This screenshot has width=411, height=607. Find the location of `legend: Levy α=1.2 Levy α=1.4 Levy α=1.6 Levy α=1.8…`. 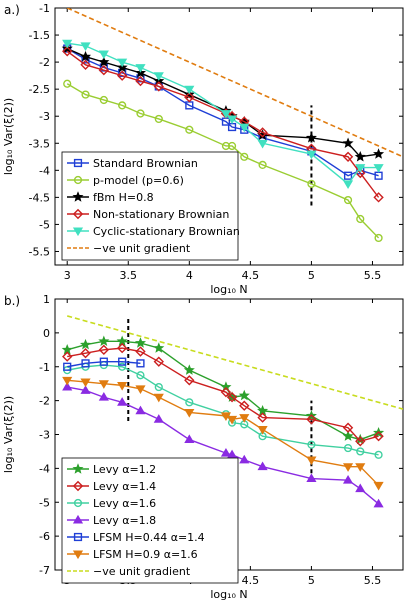

legend: Levy α=1.2 Levy α=1.4 Levy α=1.6 Levy α=1.8… is located at coordinates (150, 520).